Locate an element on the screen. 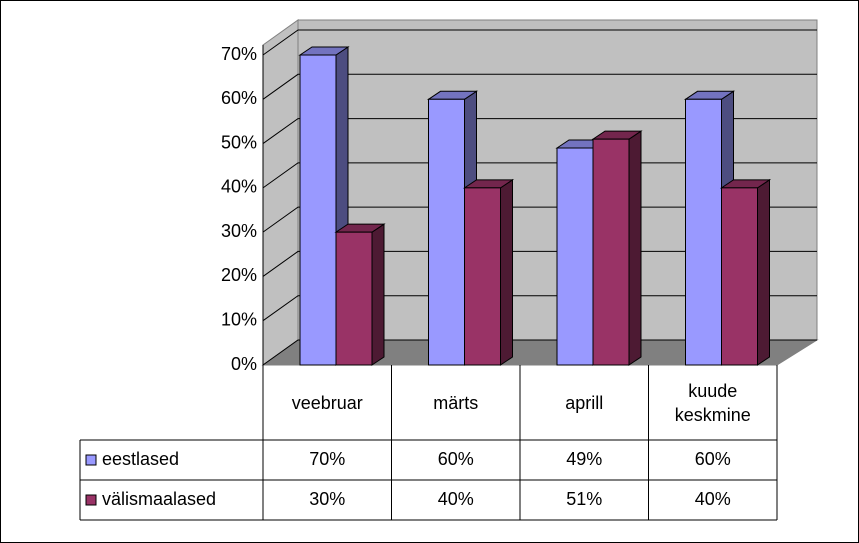 This screenshot has height=543, width=859. legend-label: eestlased is located at coordinates (140, 459).